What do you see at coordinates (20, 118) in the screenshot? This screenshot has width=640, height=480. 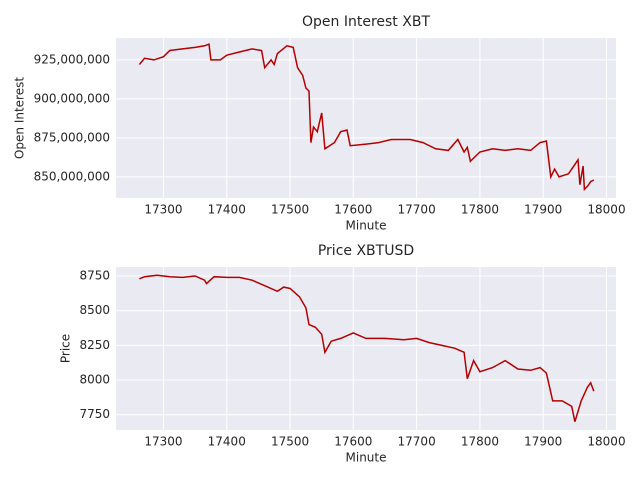 I see `y-axis-label: Open Interest` at bounding box center [20, 118].